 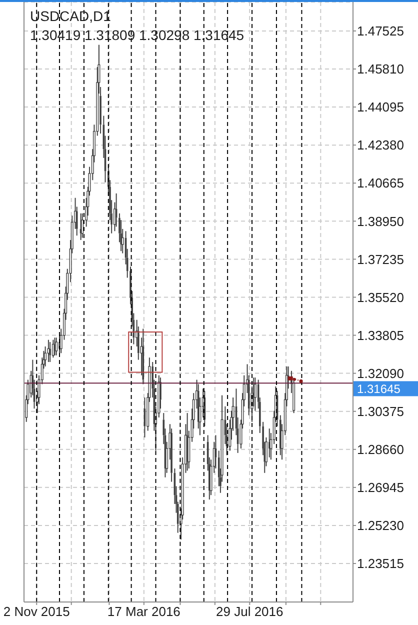 I want to click on y-tick-label: 1.47525, so click(x=380, y=31).